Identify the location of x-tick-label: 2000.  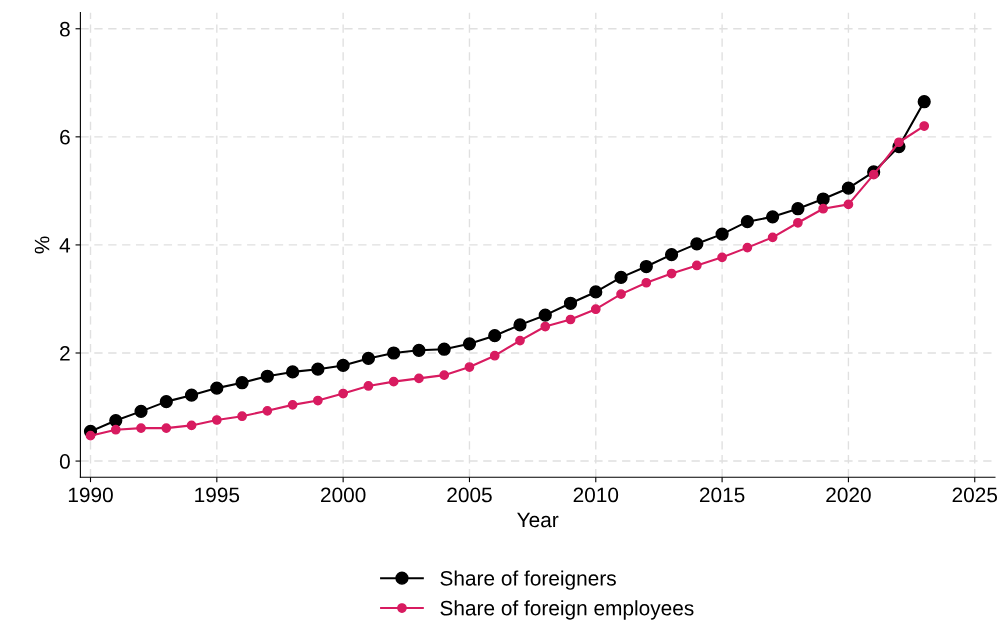
(343, 495).